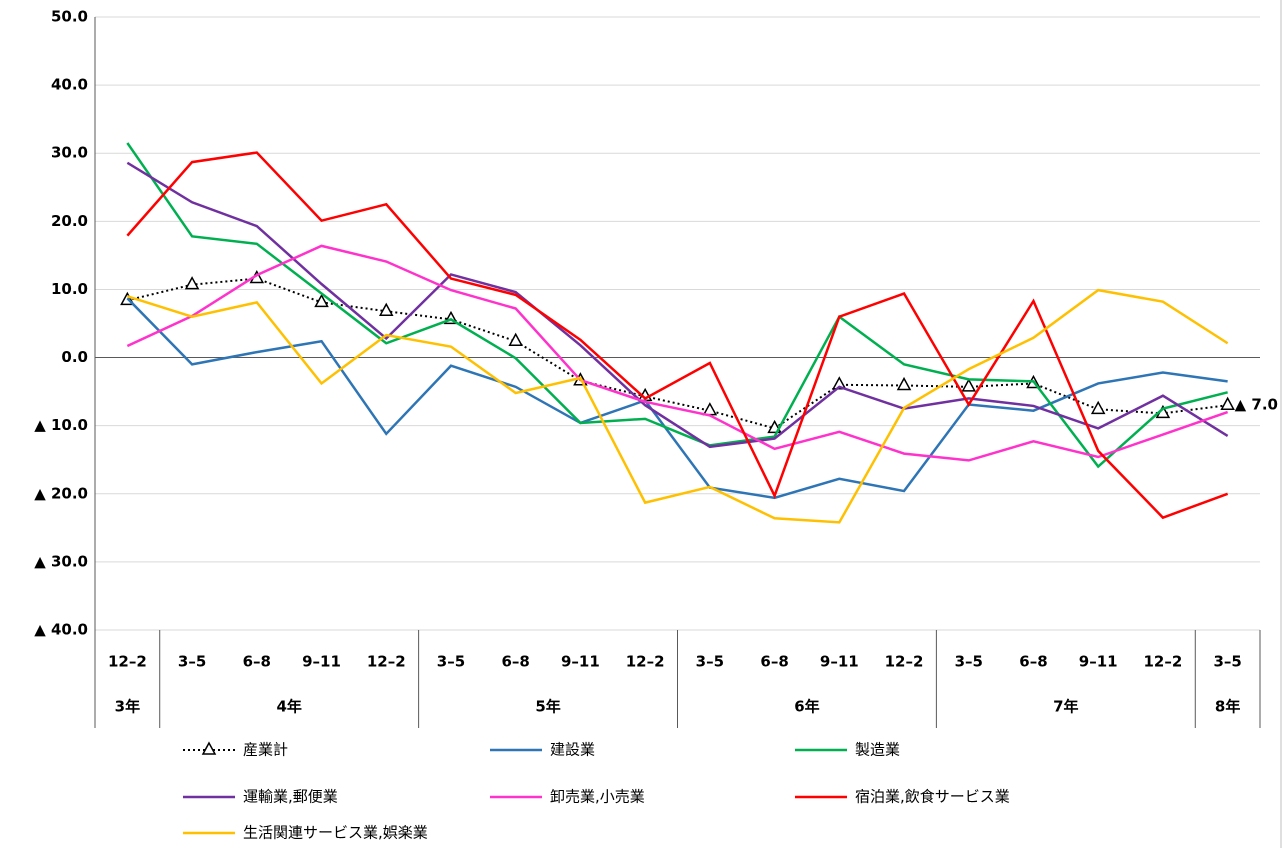 This screenshot has width=1287, height=848. What do you see at coordinates (69, 221) in the screenshot?
I see `y-tick-label: 20.0` at bounding box center [69, 221].